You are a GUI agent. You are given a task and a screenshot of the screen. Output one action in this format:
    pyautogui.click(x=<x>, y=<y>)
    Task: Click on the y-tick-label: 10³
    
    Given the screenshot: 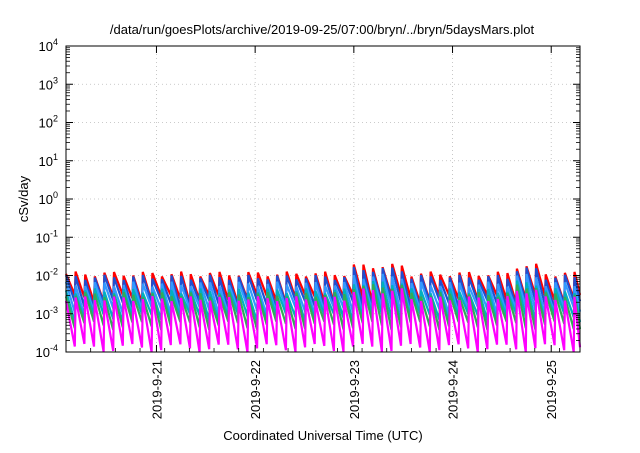 What is the action you would take?
    pyautogui.click(x=48, y=83)
    